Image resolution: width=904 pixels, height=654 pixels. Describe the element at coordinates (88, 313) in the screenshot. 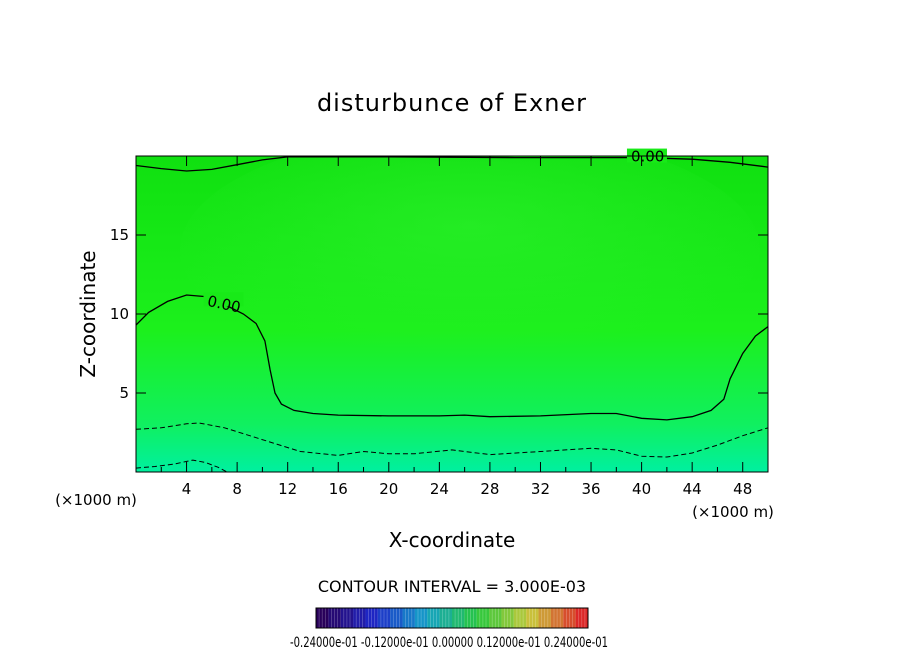

I see `y-axis-label: Z-coordinate` at that location.